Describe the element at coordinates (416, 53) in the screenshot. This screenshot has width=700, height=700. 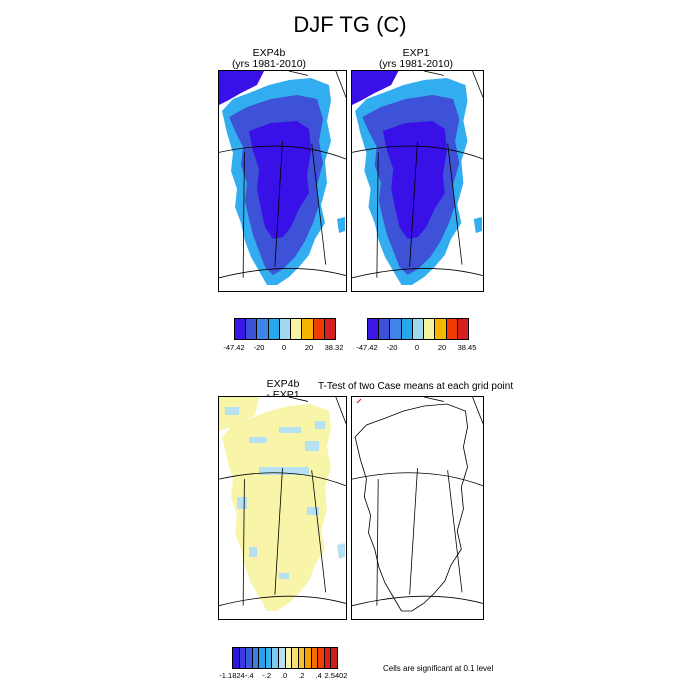
I see `panel-exp1-name: EXP1` at that location.